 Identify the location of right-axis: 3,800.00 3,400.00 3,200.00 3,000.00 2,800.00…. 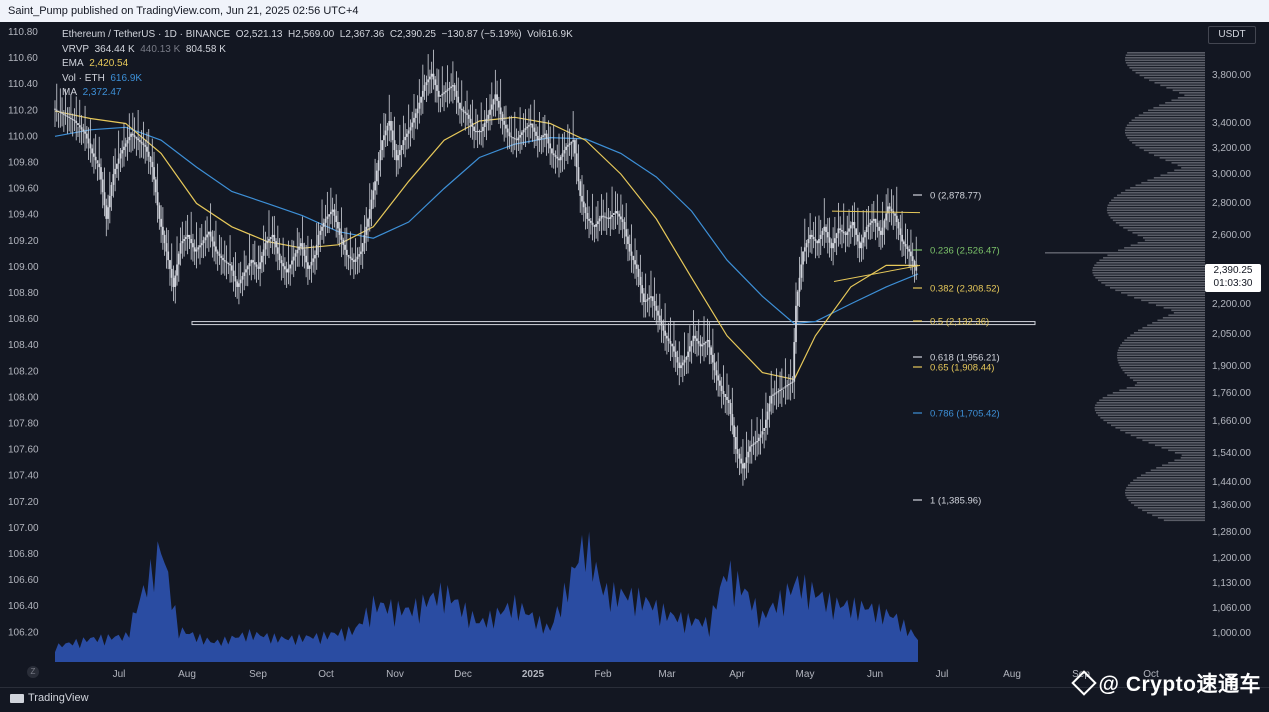
(1231, 354).